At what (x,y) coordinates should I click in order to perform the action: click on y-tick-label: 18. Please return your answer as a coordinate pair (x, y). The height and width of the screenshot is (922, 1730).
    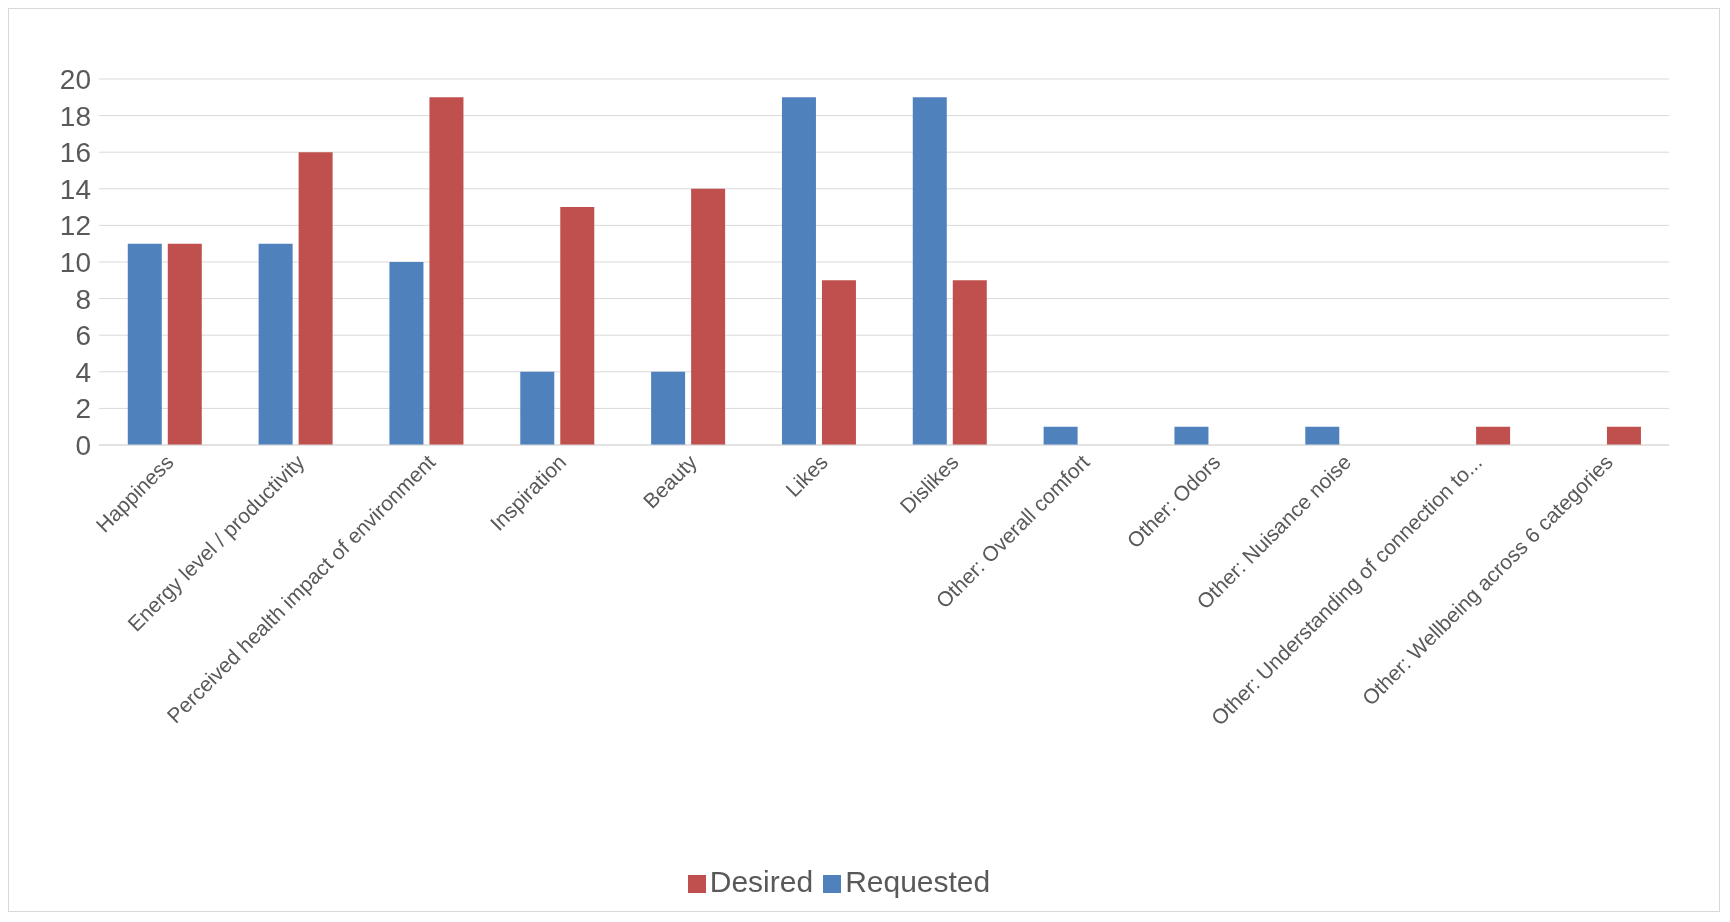
    Looking at the image, I should click on (75, 116).